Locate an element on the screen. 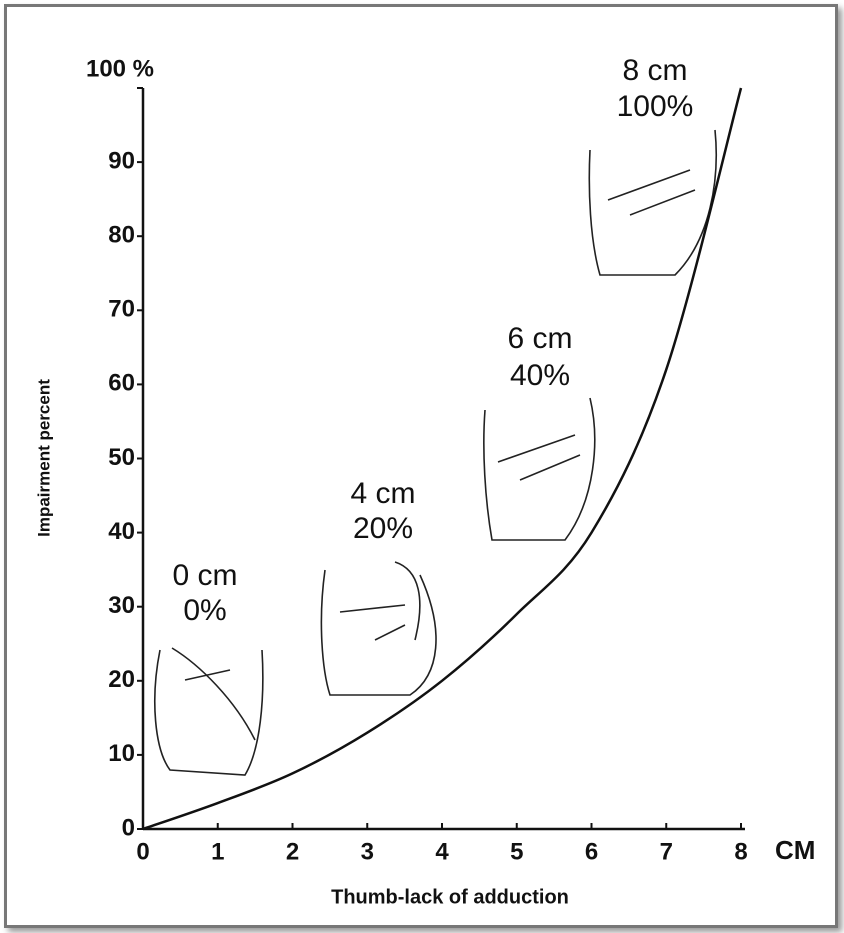 The width and height of the screenshot is (844, 933). x-tick-label: 5 is located at coordinates (516, 851).